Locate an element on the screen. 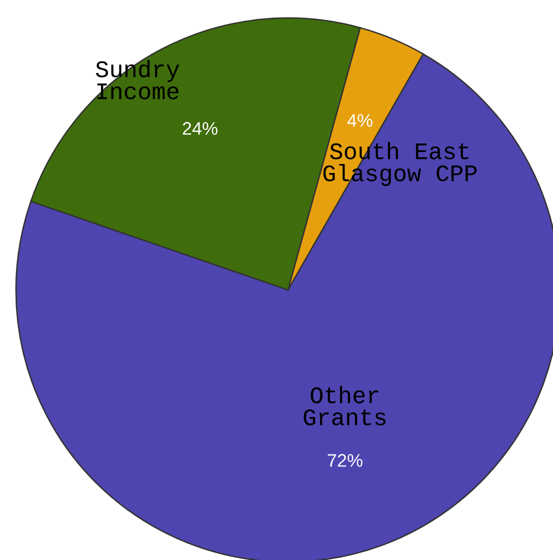 This screenshot has width=553, height=560. data-label: 72% is located at coordinates (345, 460).